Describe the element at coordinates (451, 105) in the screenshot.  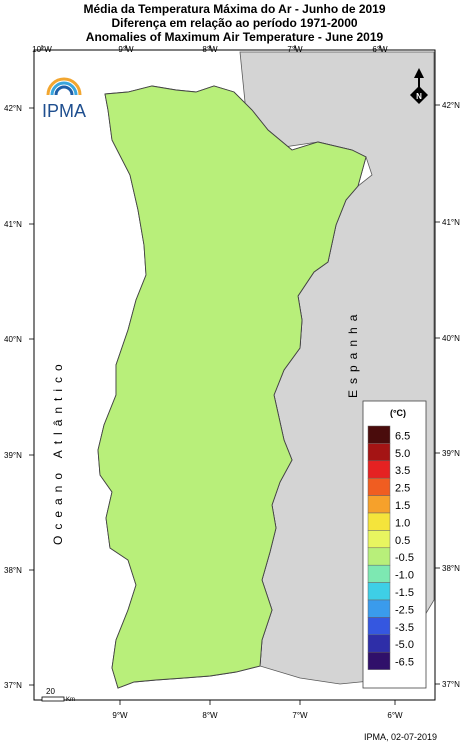
I see `lat-label-right: 42°N` at that location.